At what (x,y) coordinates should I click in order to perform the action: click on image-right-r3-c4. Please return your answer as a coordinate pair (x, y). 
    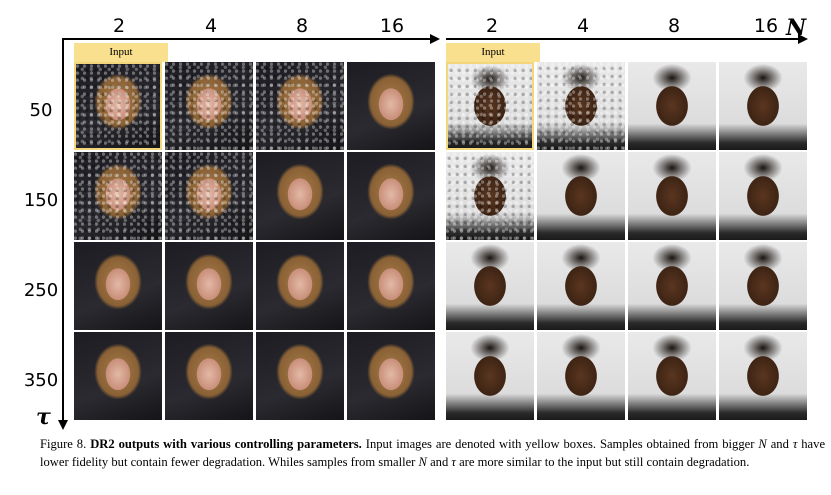
    Looking at the image, I should click on (763, 286).